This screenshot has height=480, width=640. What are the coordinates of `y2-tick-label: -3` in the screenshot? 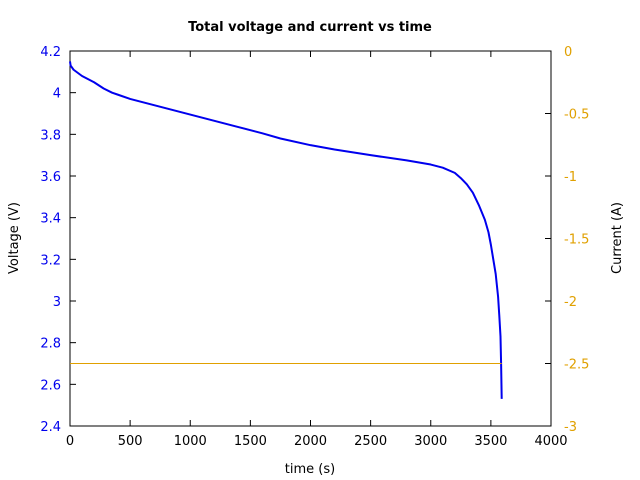 It's located at (570, 427).